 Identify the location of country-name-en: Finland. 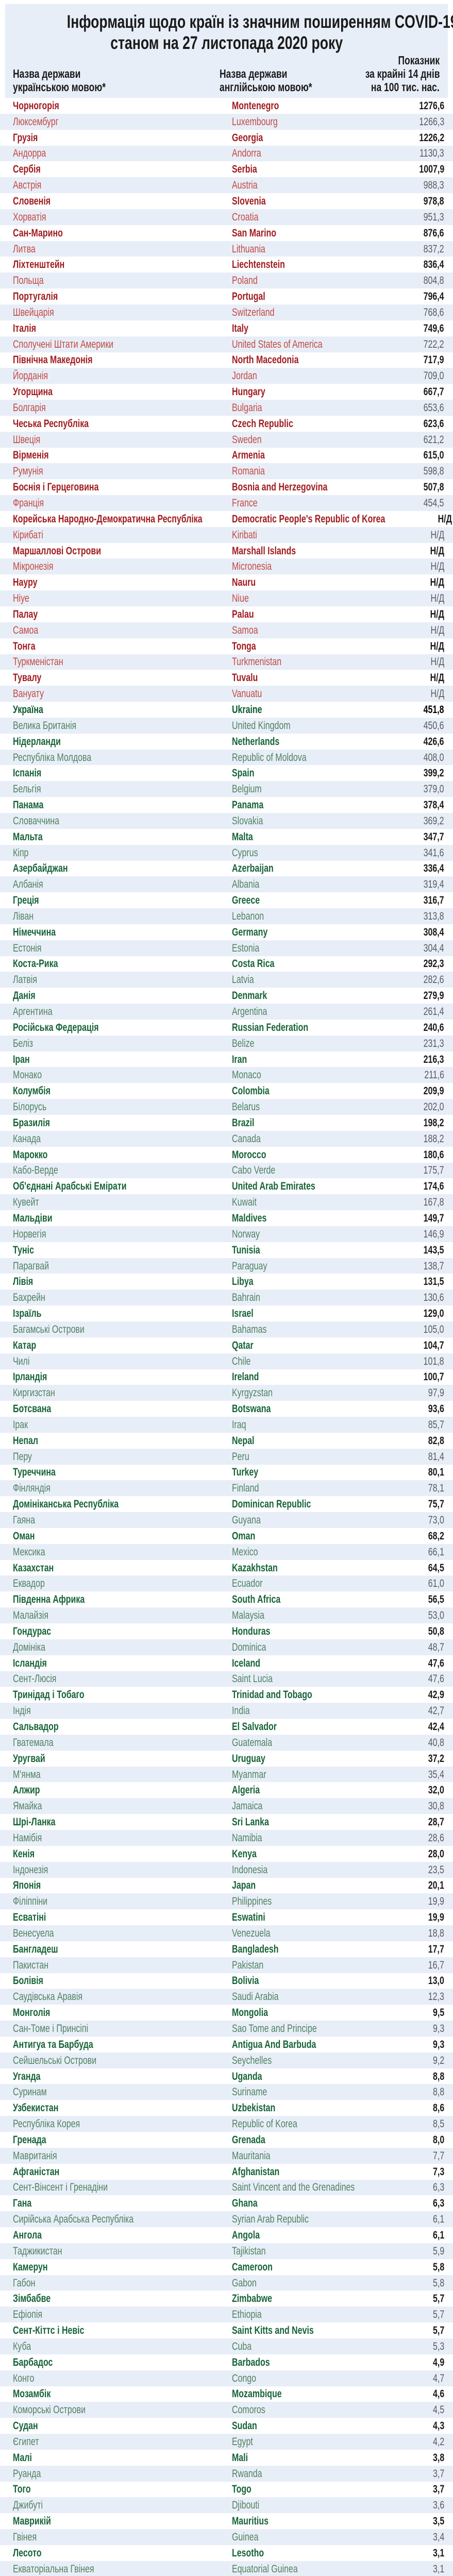
(245, 1489).